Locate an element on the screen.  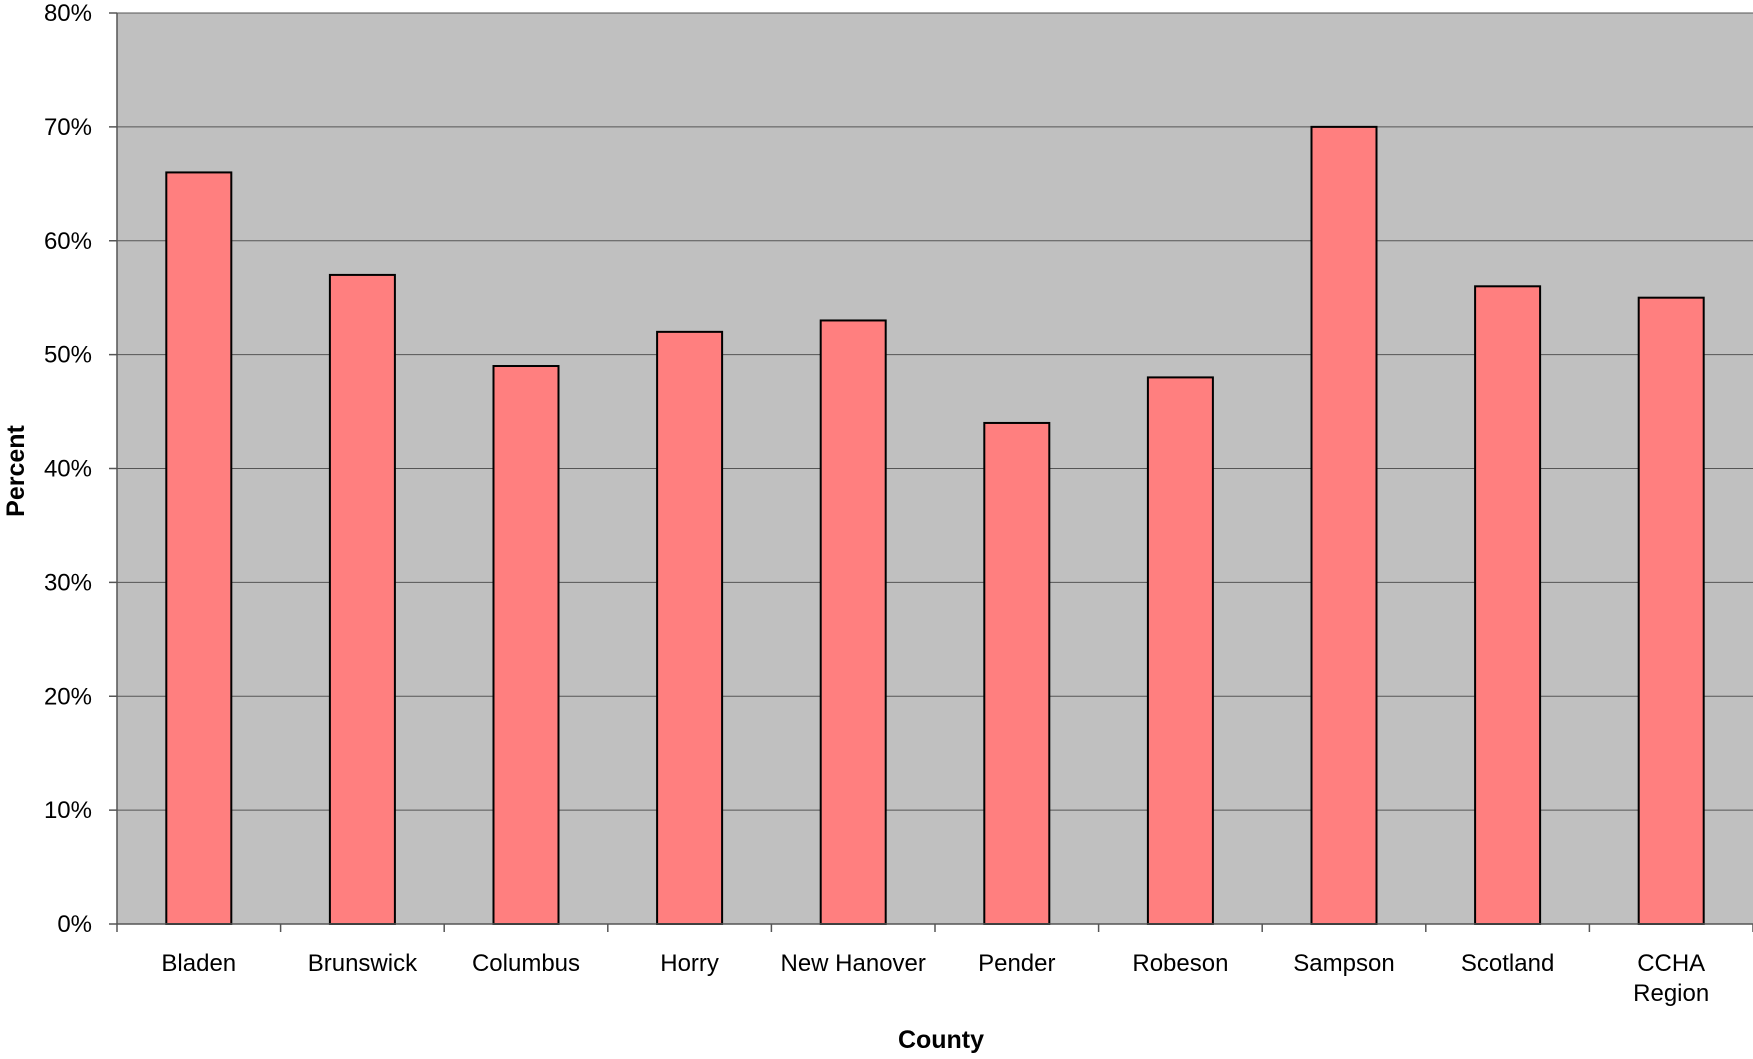
x-tick-label: Brunswick is located at coordinates (363, 963).